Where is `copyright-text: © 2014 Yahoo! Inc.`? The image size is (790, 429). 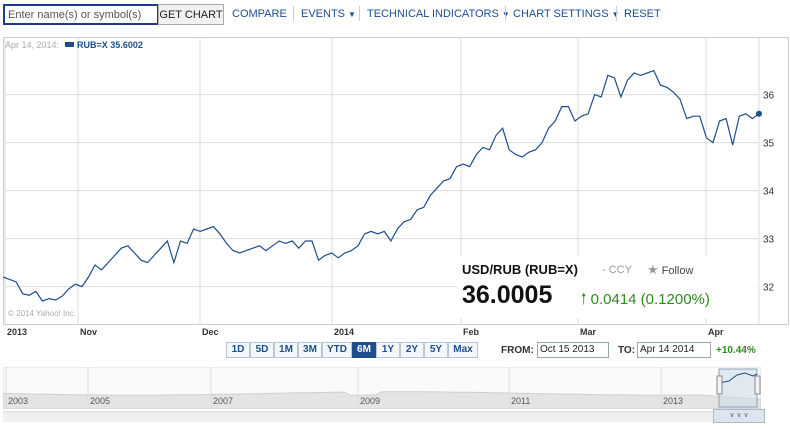
copyright-text: © 2014 Yahoo! Inc. is located at coordinates (42, 313).